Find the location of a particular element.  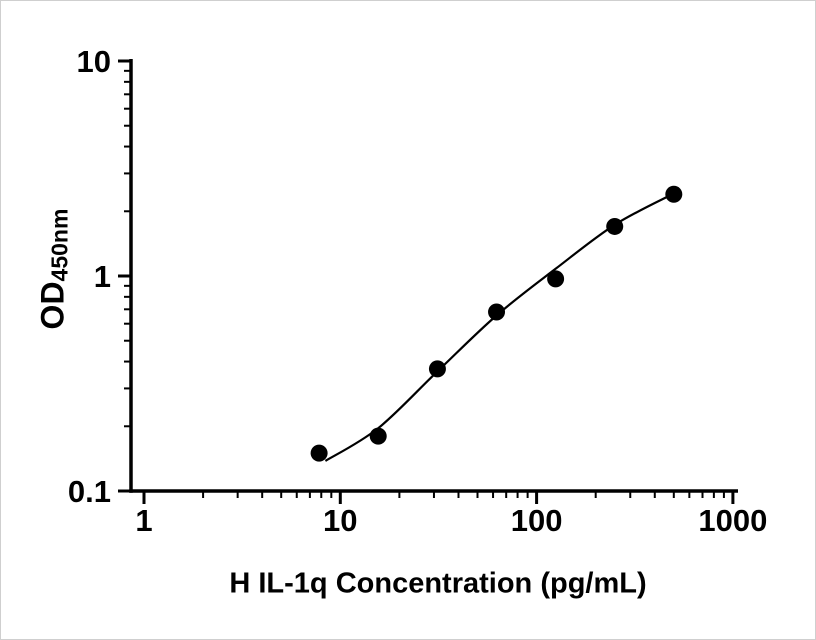

x-tick-label: 1 is located at coordinates (143, 520).